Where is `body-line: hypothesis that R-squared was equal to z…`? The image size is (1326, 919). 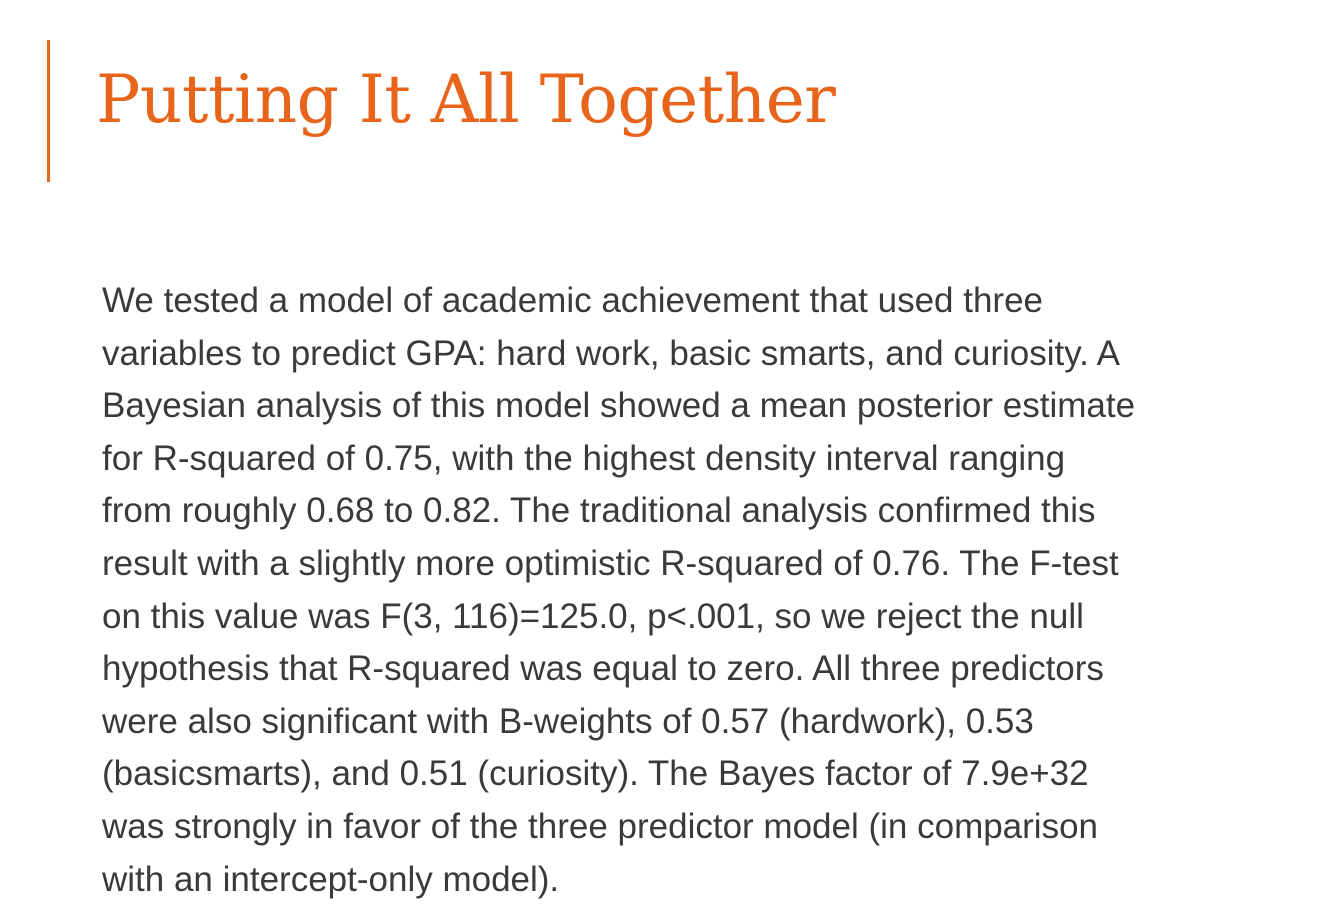
body-line: hypothesis that R-squared was equal to z… is located at coordinates (603, 669).